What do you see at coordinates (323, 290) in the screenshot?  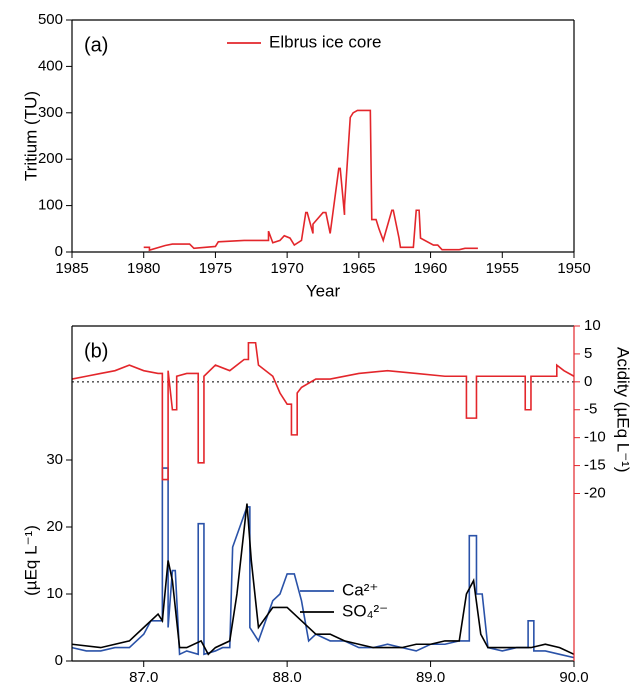 I see `x-axis-label: Year` at bounding box center [323, 290].